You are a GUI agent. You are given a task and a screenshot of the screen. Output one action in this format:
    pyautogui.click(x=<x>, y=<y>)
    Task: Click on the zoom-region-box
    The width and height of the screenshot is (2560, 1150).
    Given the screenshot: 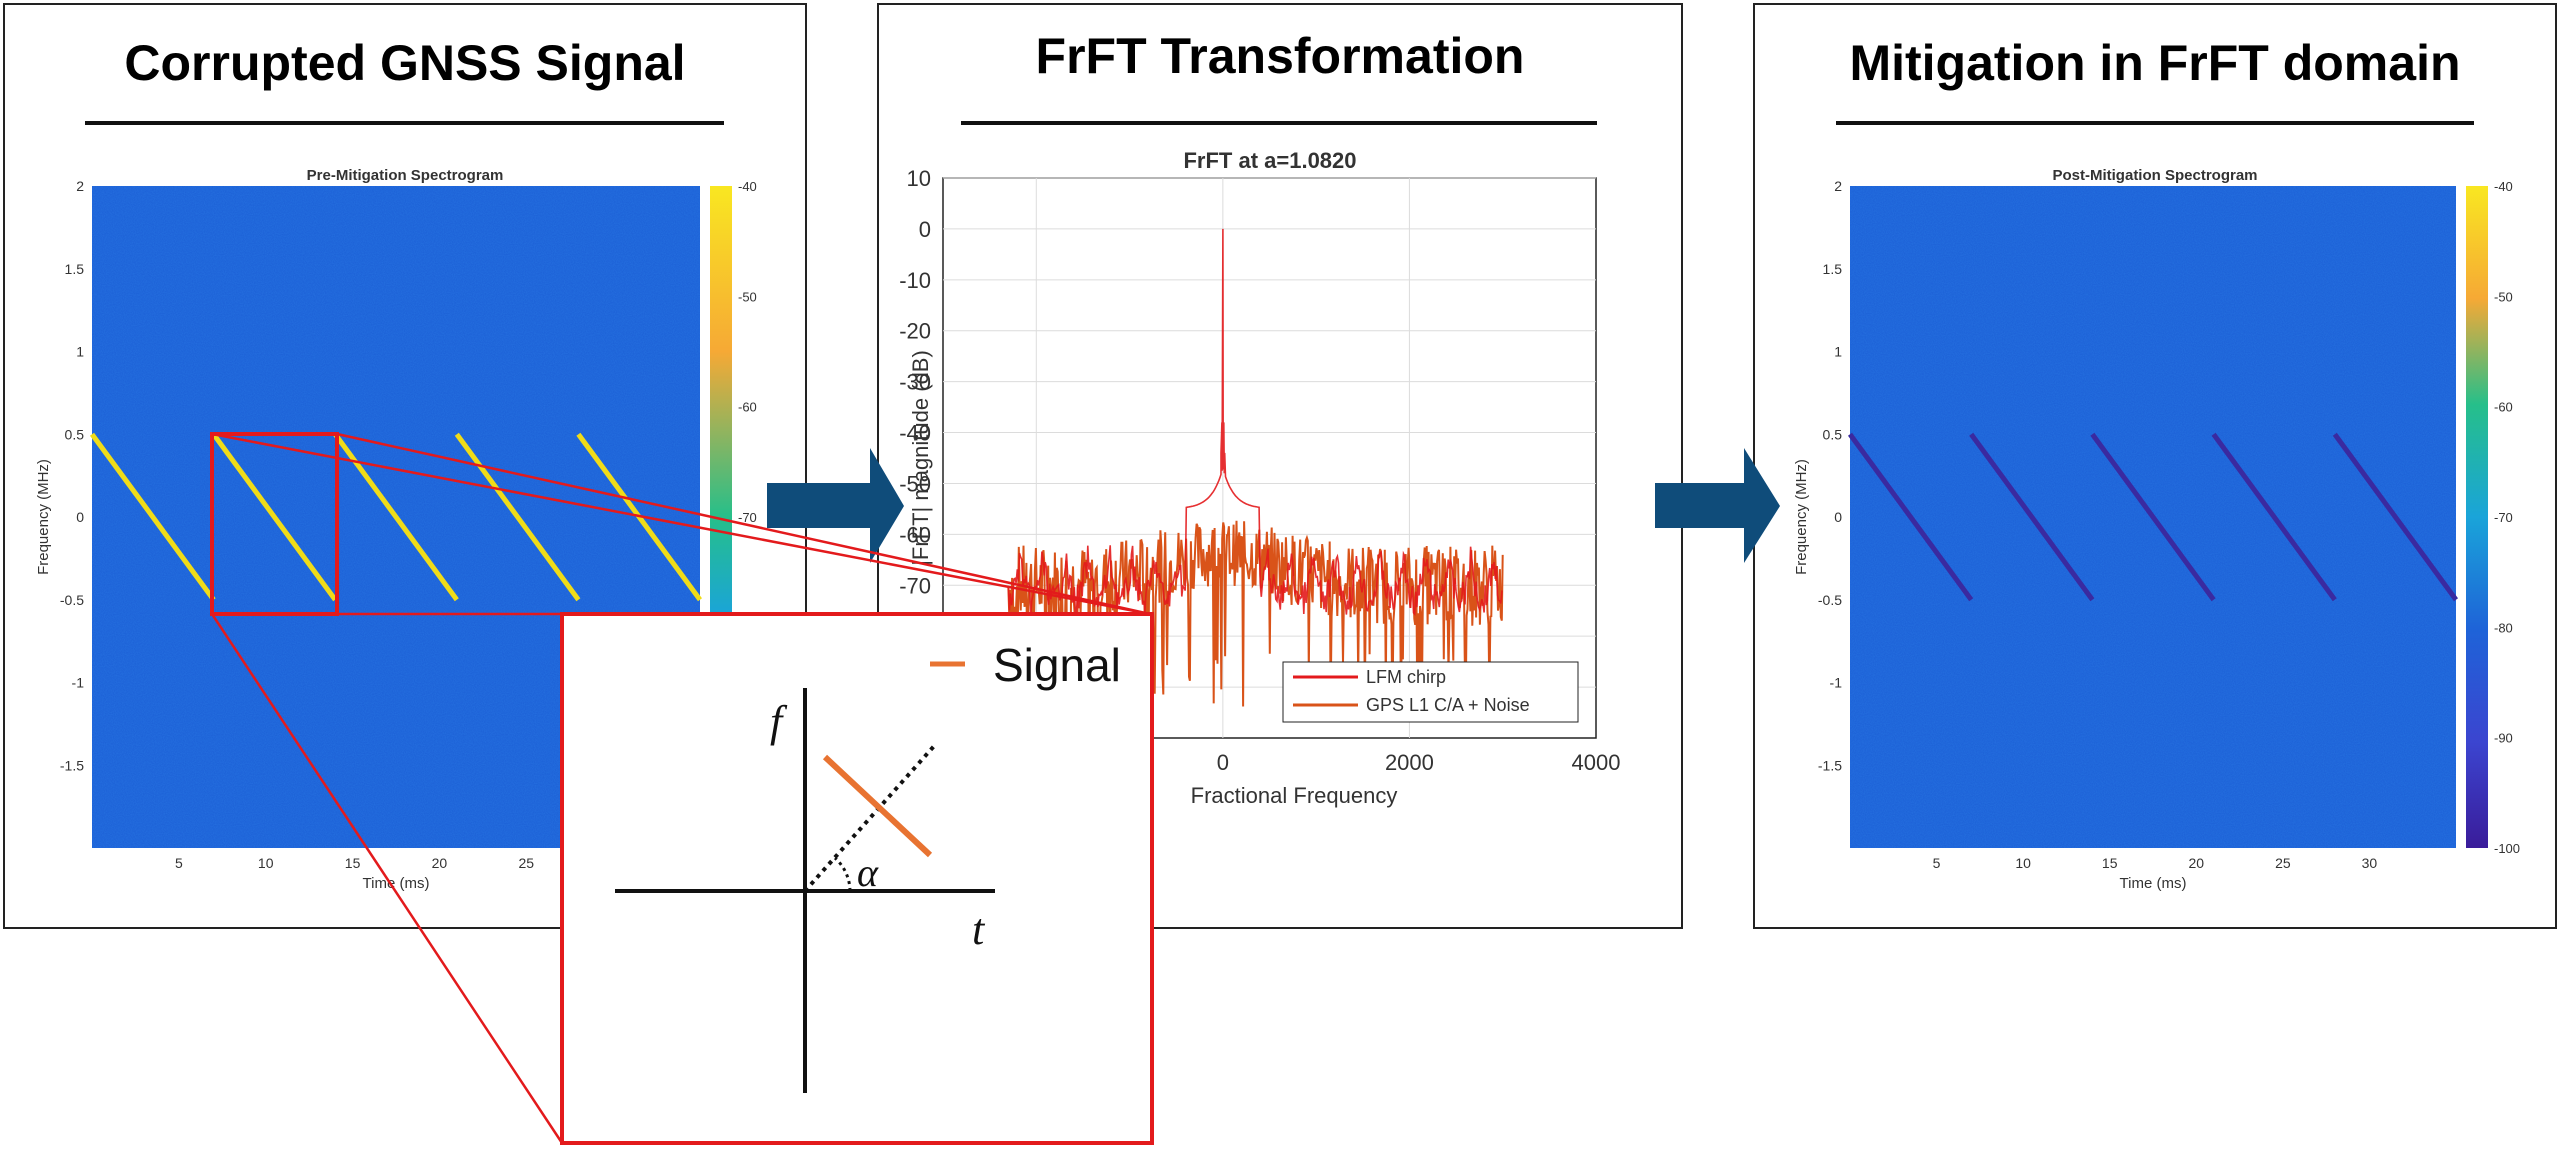 What is the action you would take?
    pyautogui.click(x=274, y=524)
    